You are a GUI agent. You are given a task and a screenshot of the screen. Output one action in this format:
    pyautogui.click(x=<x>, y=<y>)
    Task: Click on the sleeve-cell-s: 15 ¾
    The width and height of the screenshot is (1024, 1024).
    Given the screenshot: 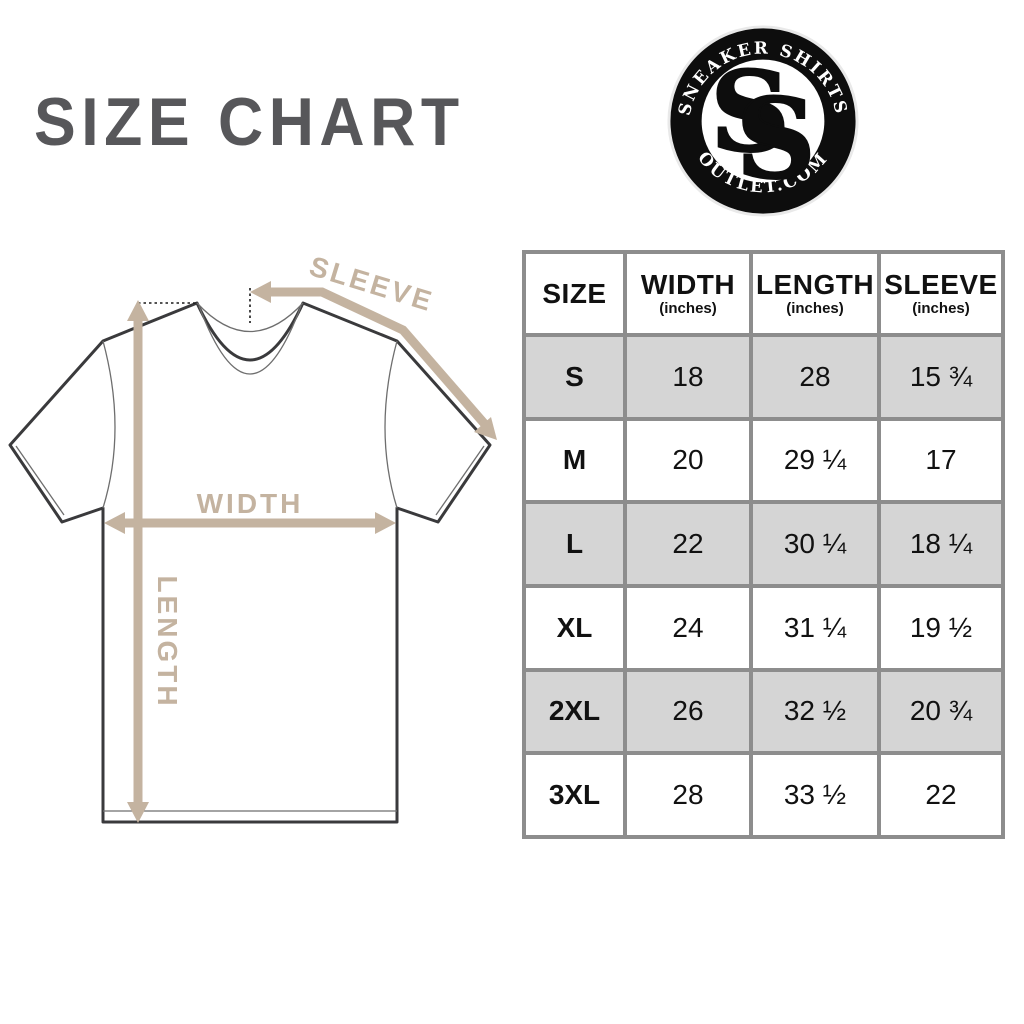 What is the action you would take?
    pyautogui.click(x=941, y=377)
    